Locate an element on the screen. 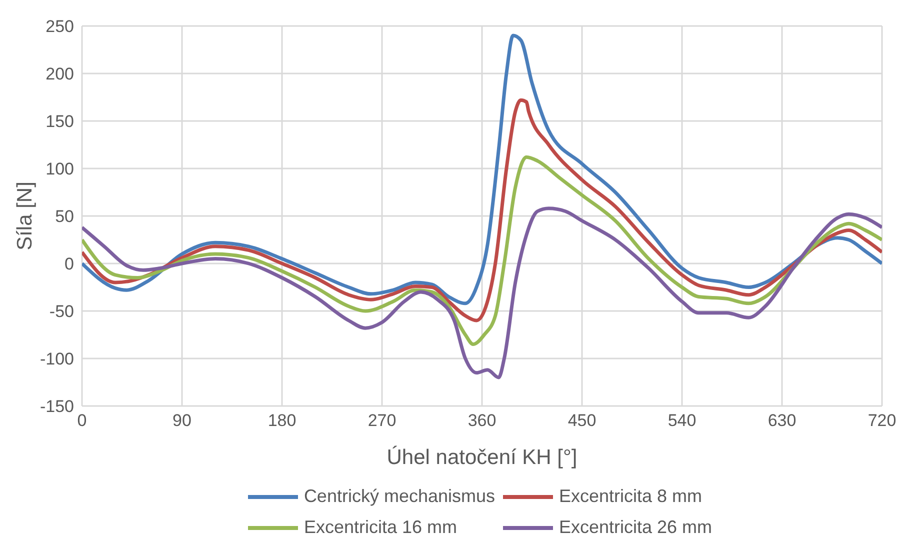  y-tick-label: 50 is located at coordinates (64, 216).